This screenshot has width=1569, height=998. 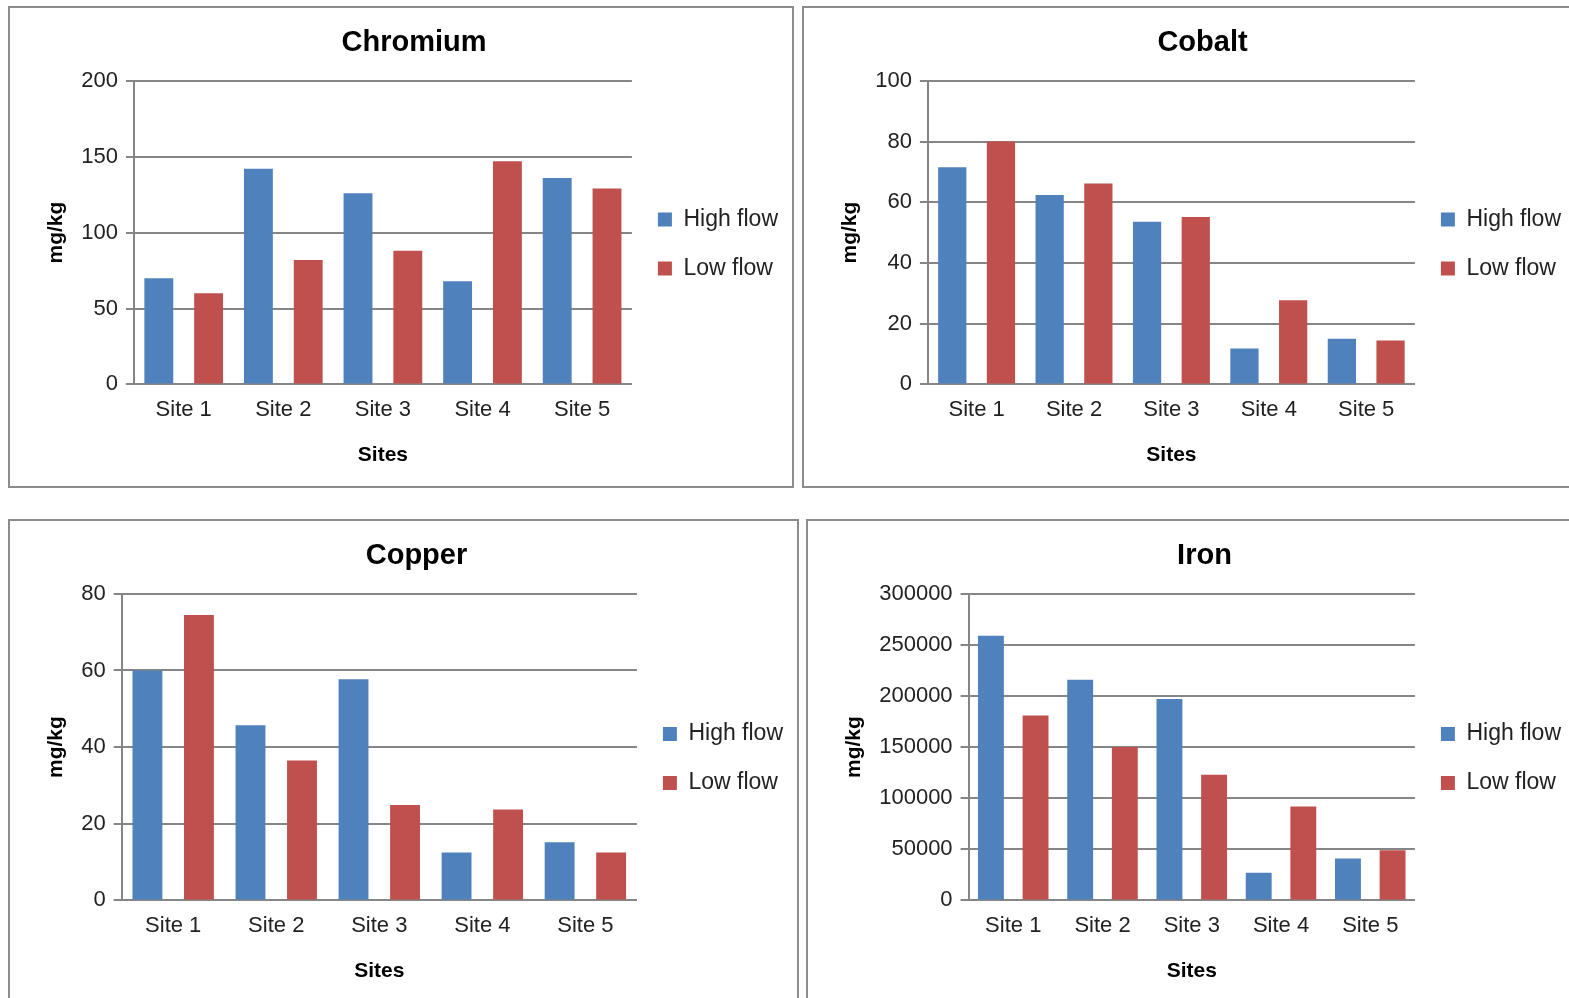 What do you see at coordinates (1204, 554) in the screenshot?
I see `chart-title: Iron` at bounding box center [1204, 554].